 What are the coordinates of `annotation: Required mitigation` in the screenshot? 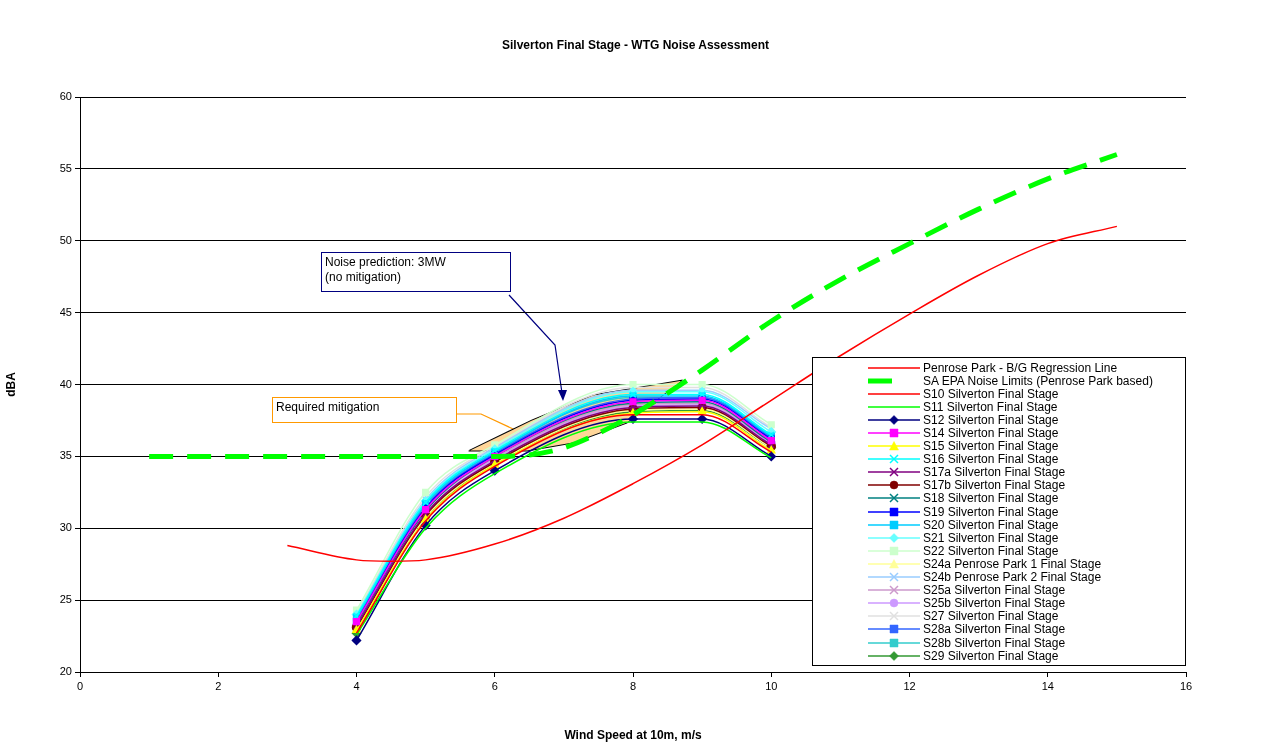 It's located at (328, 407).